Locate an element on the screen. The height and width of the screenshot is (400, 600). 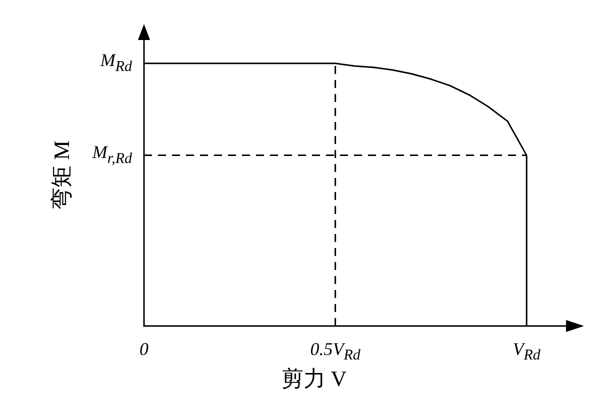
x-tick-label: 0.5V$_{Rd}$ is located at coordinates (335, 351).